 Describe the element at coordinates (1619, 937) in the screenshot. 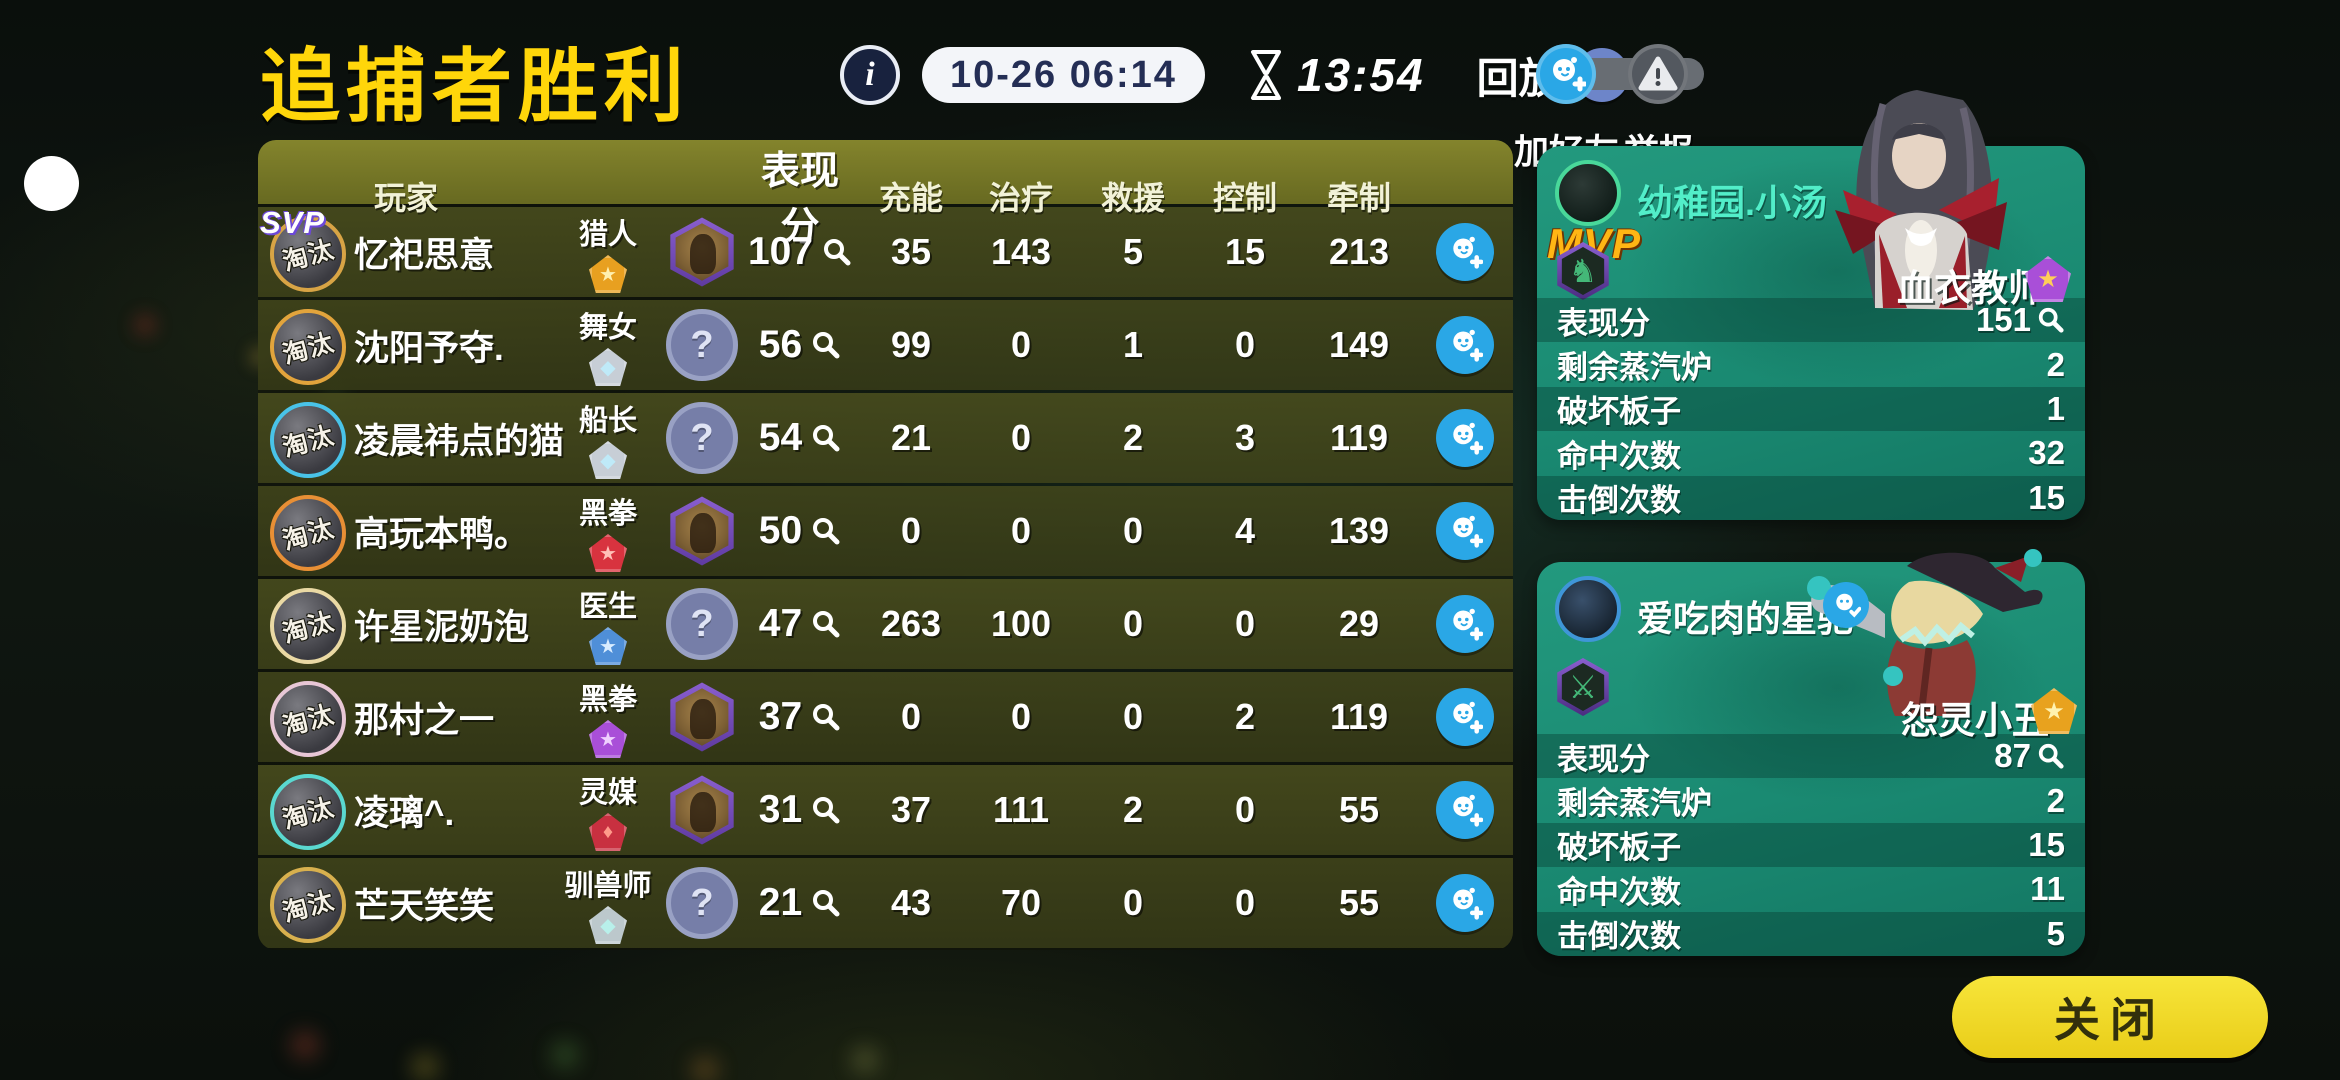

I see `stat-label: 击倒次数` at that location.